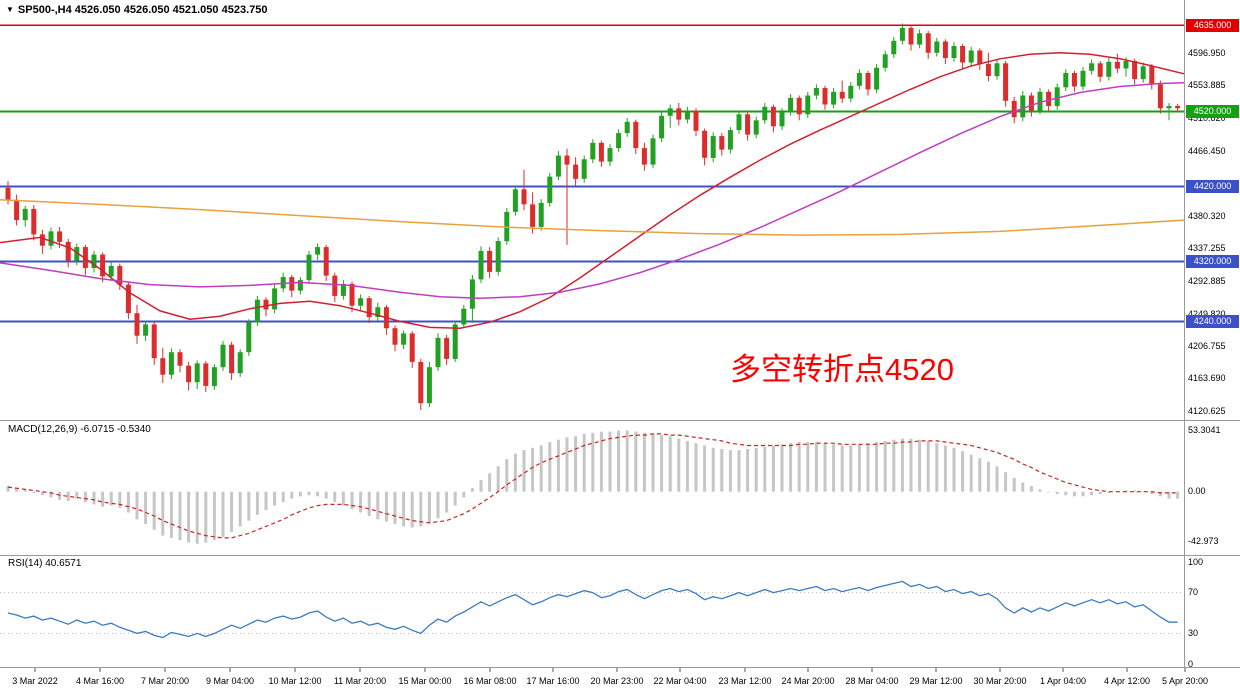 This screenshot has height=696, width=1240. Describe the element at coordinates (553, 681) in the screenshot. I see `time-label: 17 Mar 16:00` at that location.